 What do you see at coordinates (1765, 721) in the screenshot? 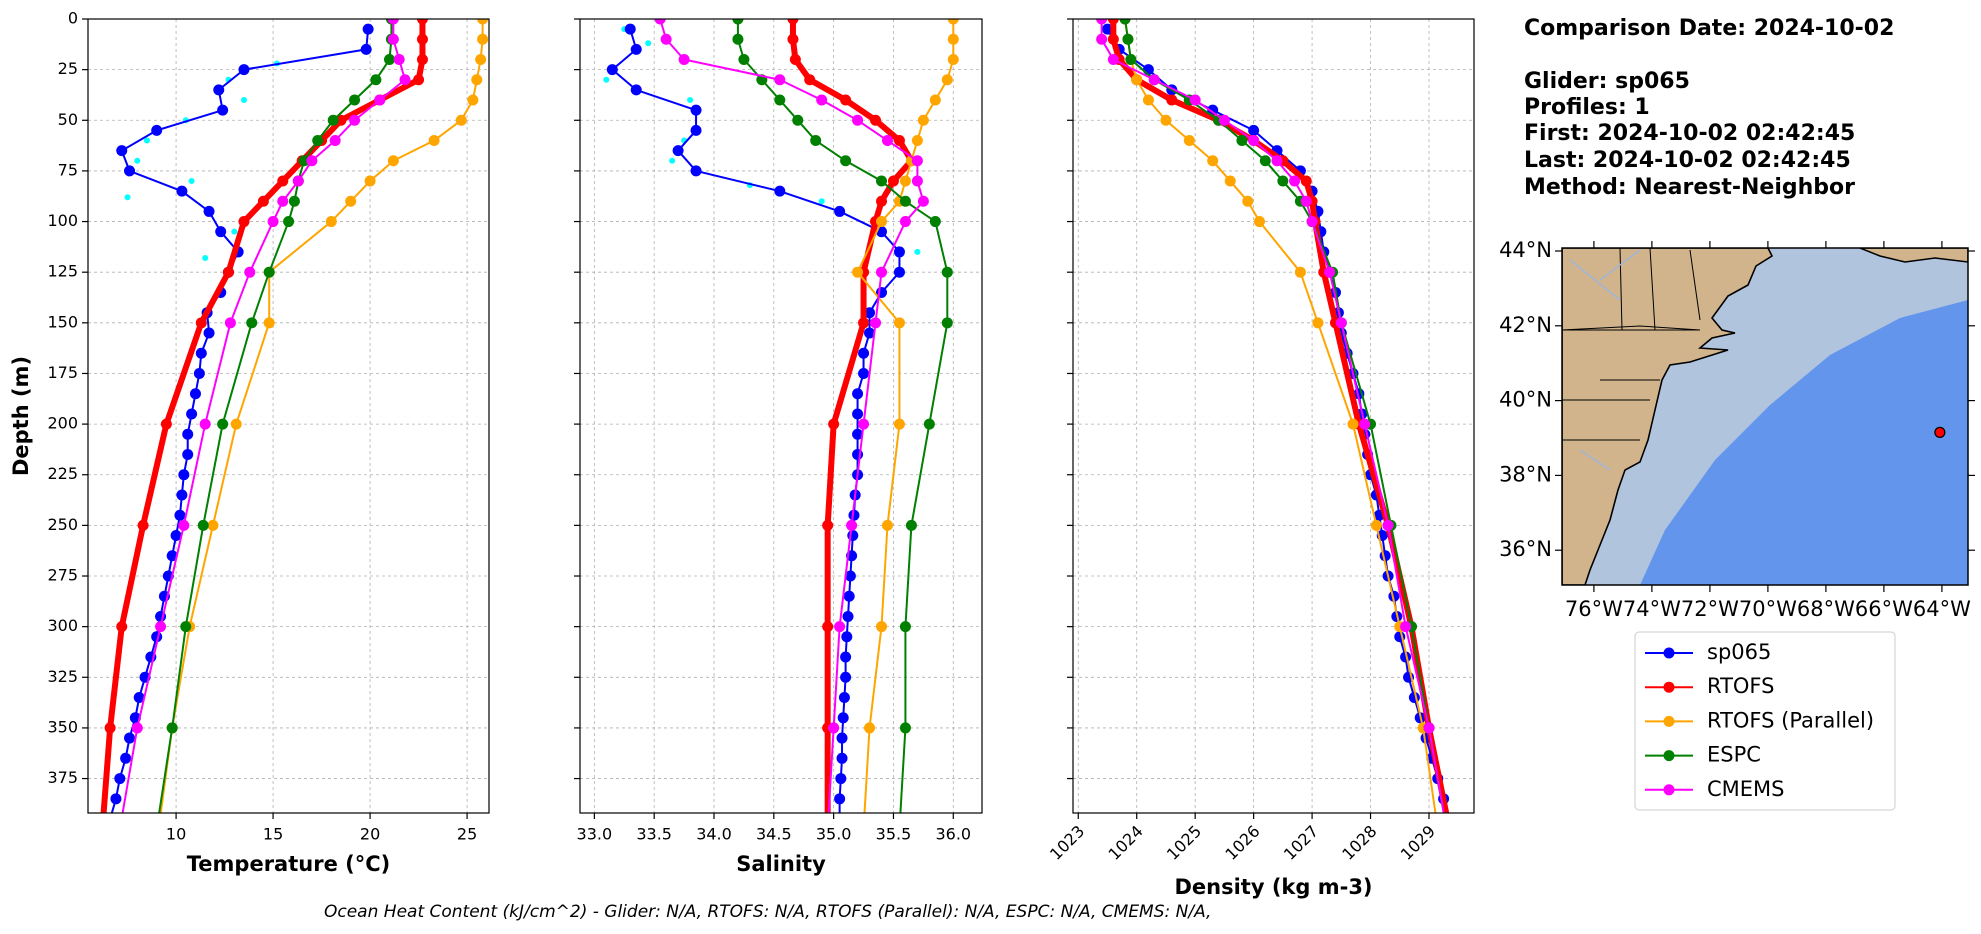
I see `legend` at bounding box center [1765, 721].